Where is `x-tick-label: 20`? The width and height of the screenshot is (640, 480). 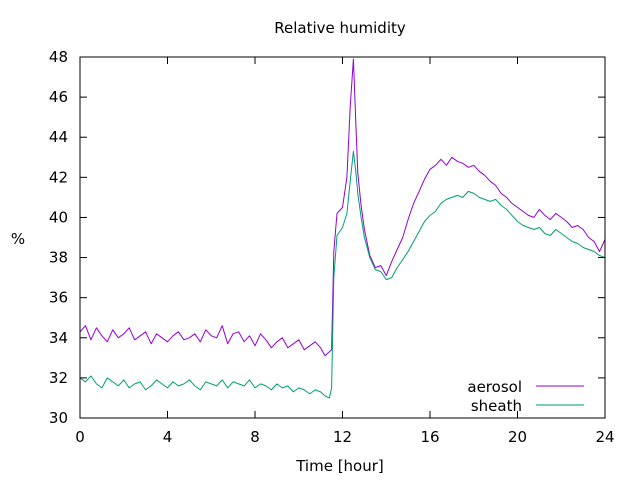 x-tick-label: 20 is located at coordinates (517, 437).